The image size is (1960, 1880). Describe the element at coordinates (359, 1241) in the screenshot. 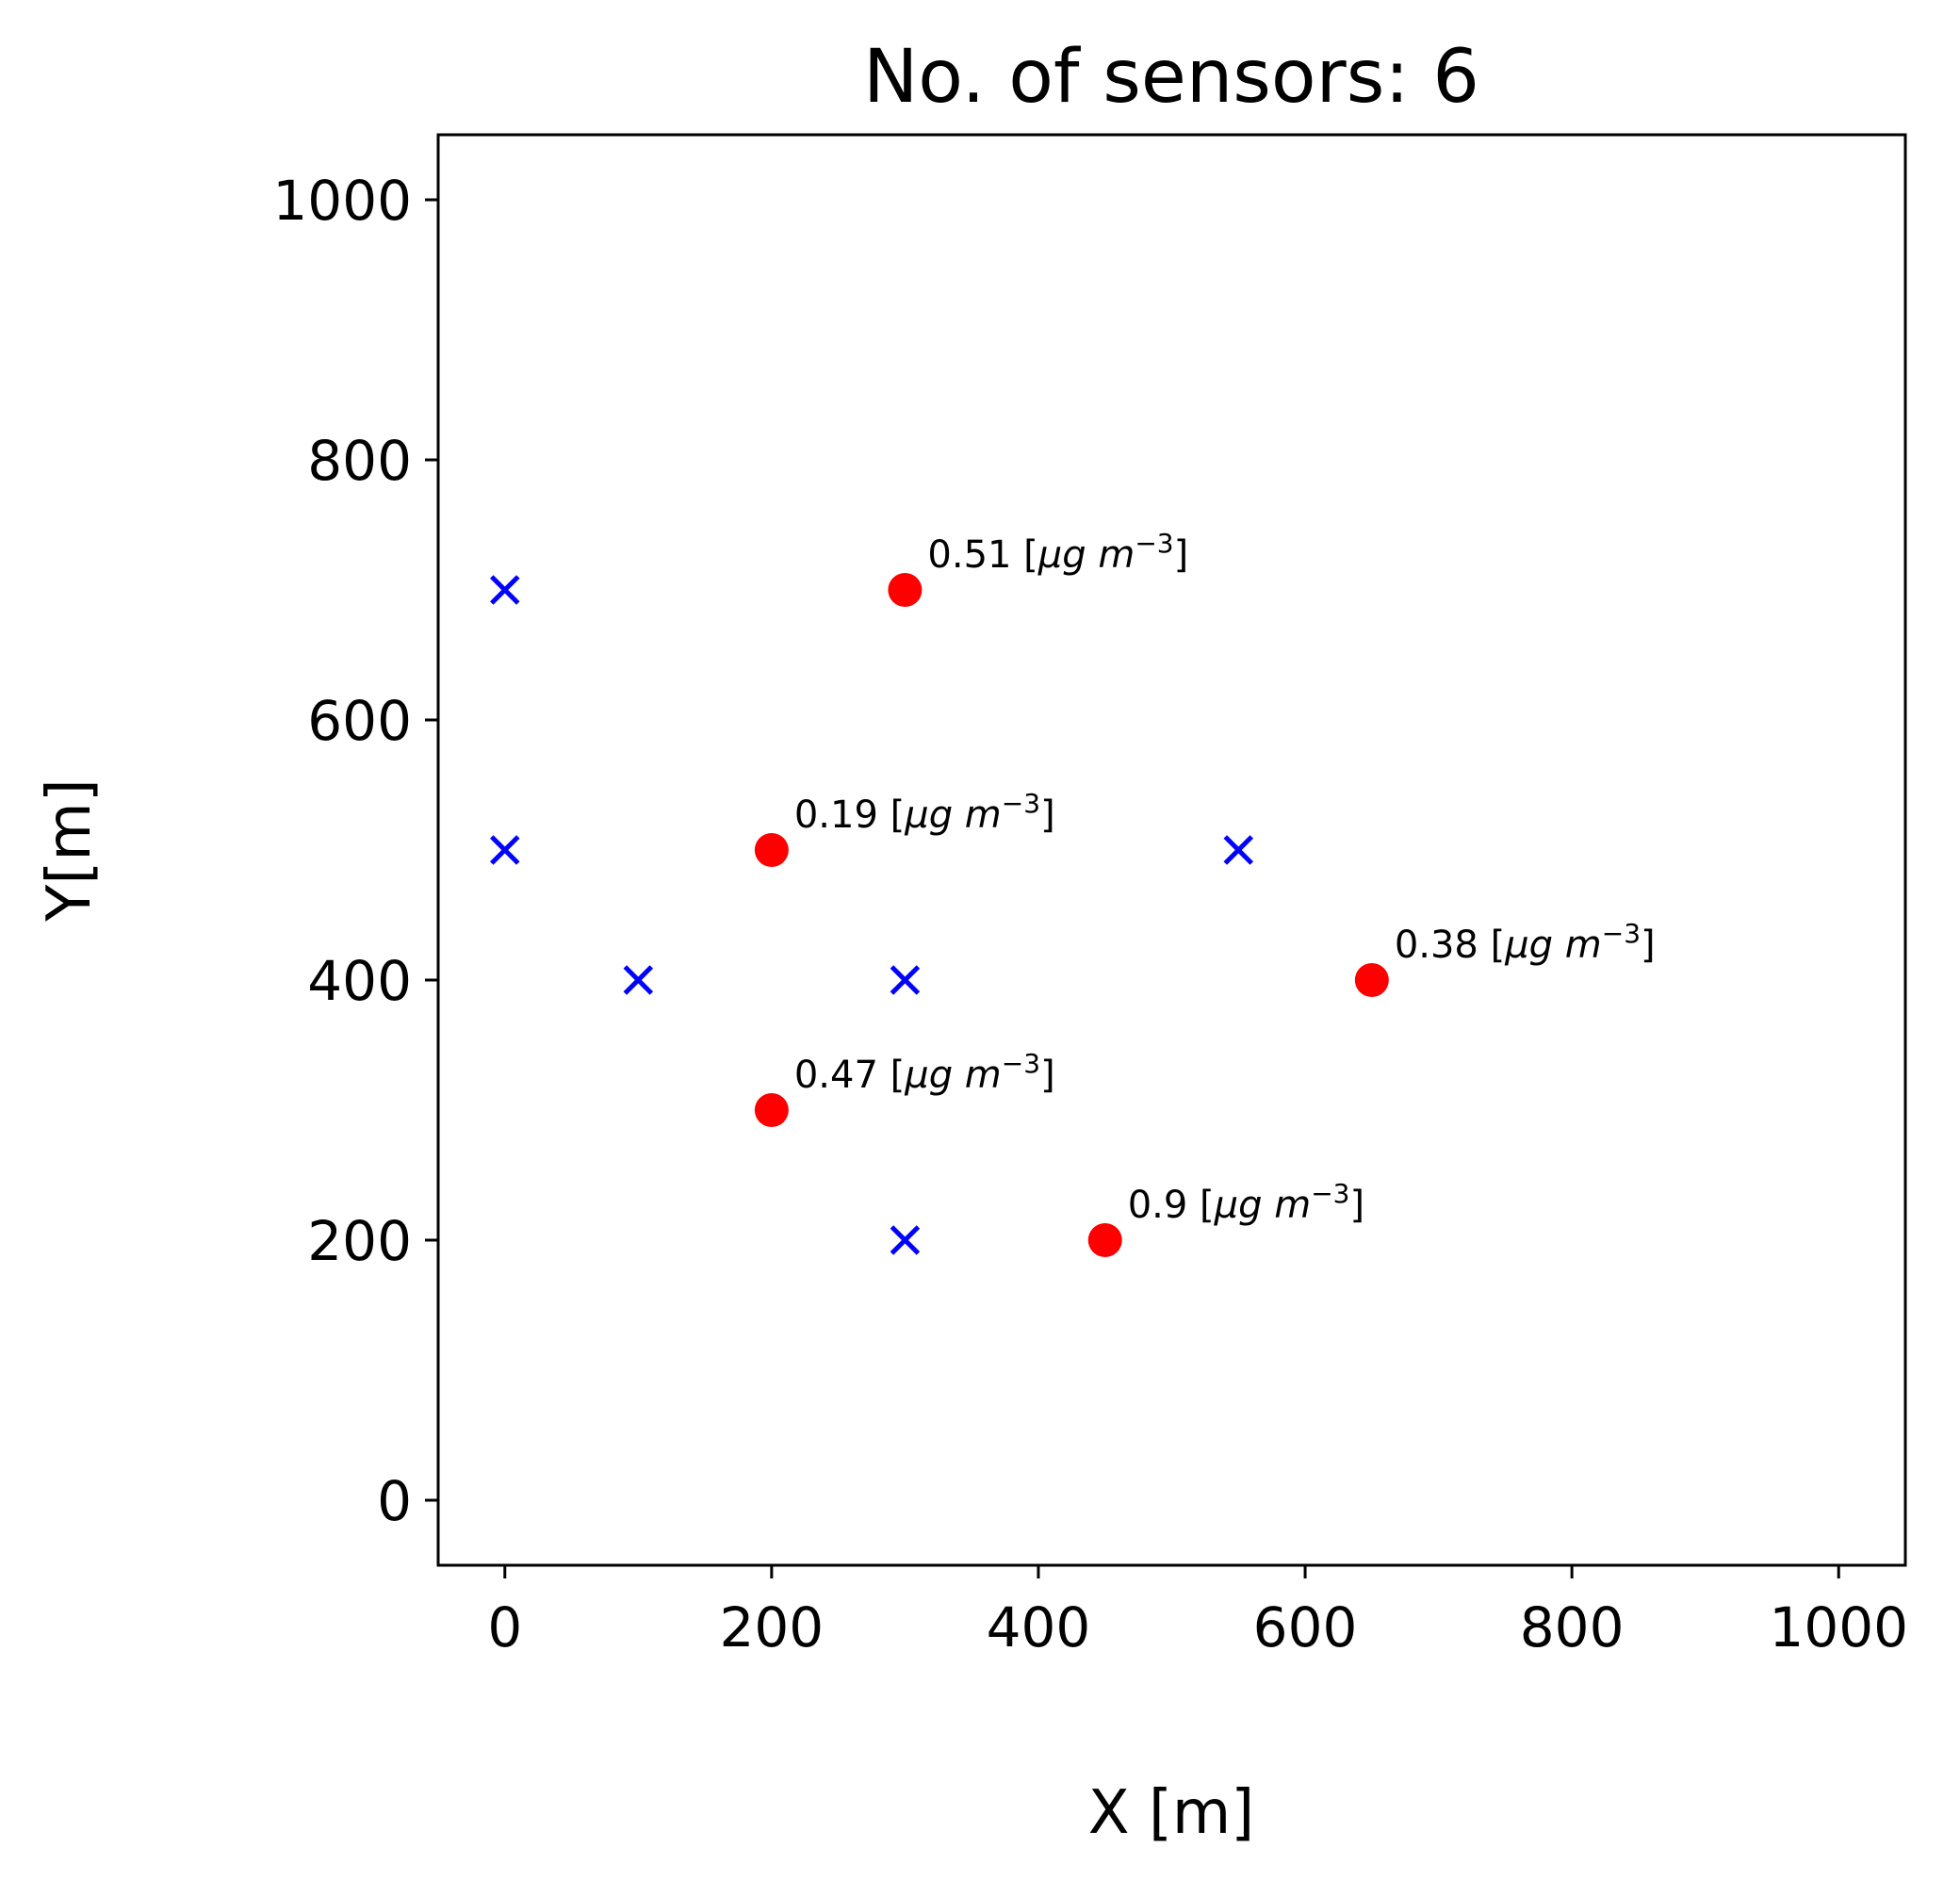

I see `y-tick-label: 200` at that location.